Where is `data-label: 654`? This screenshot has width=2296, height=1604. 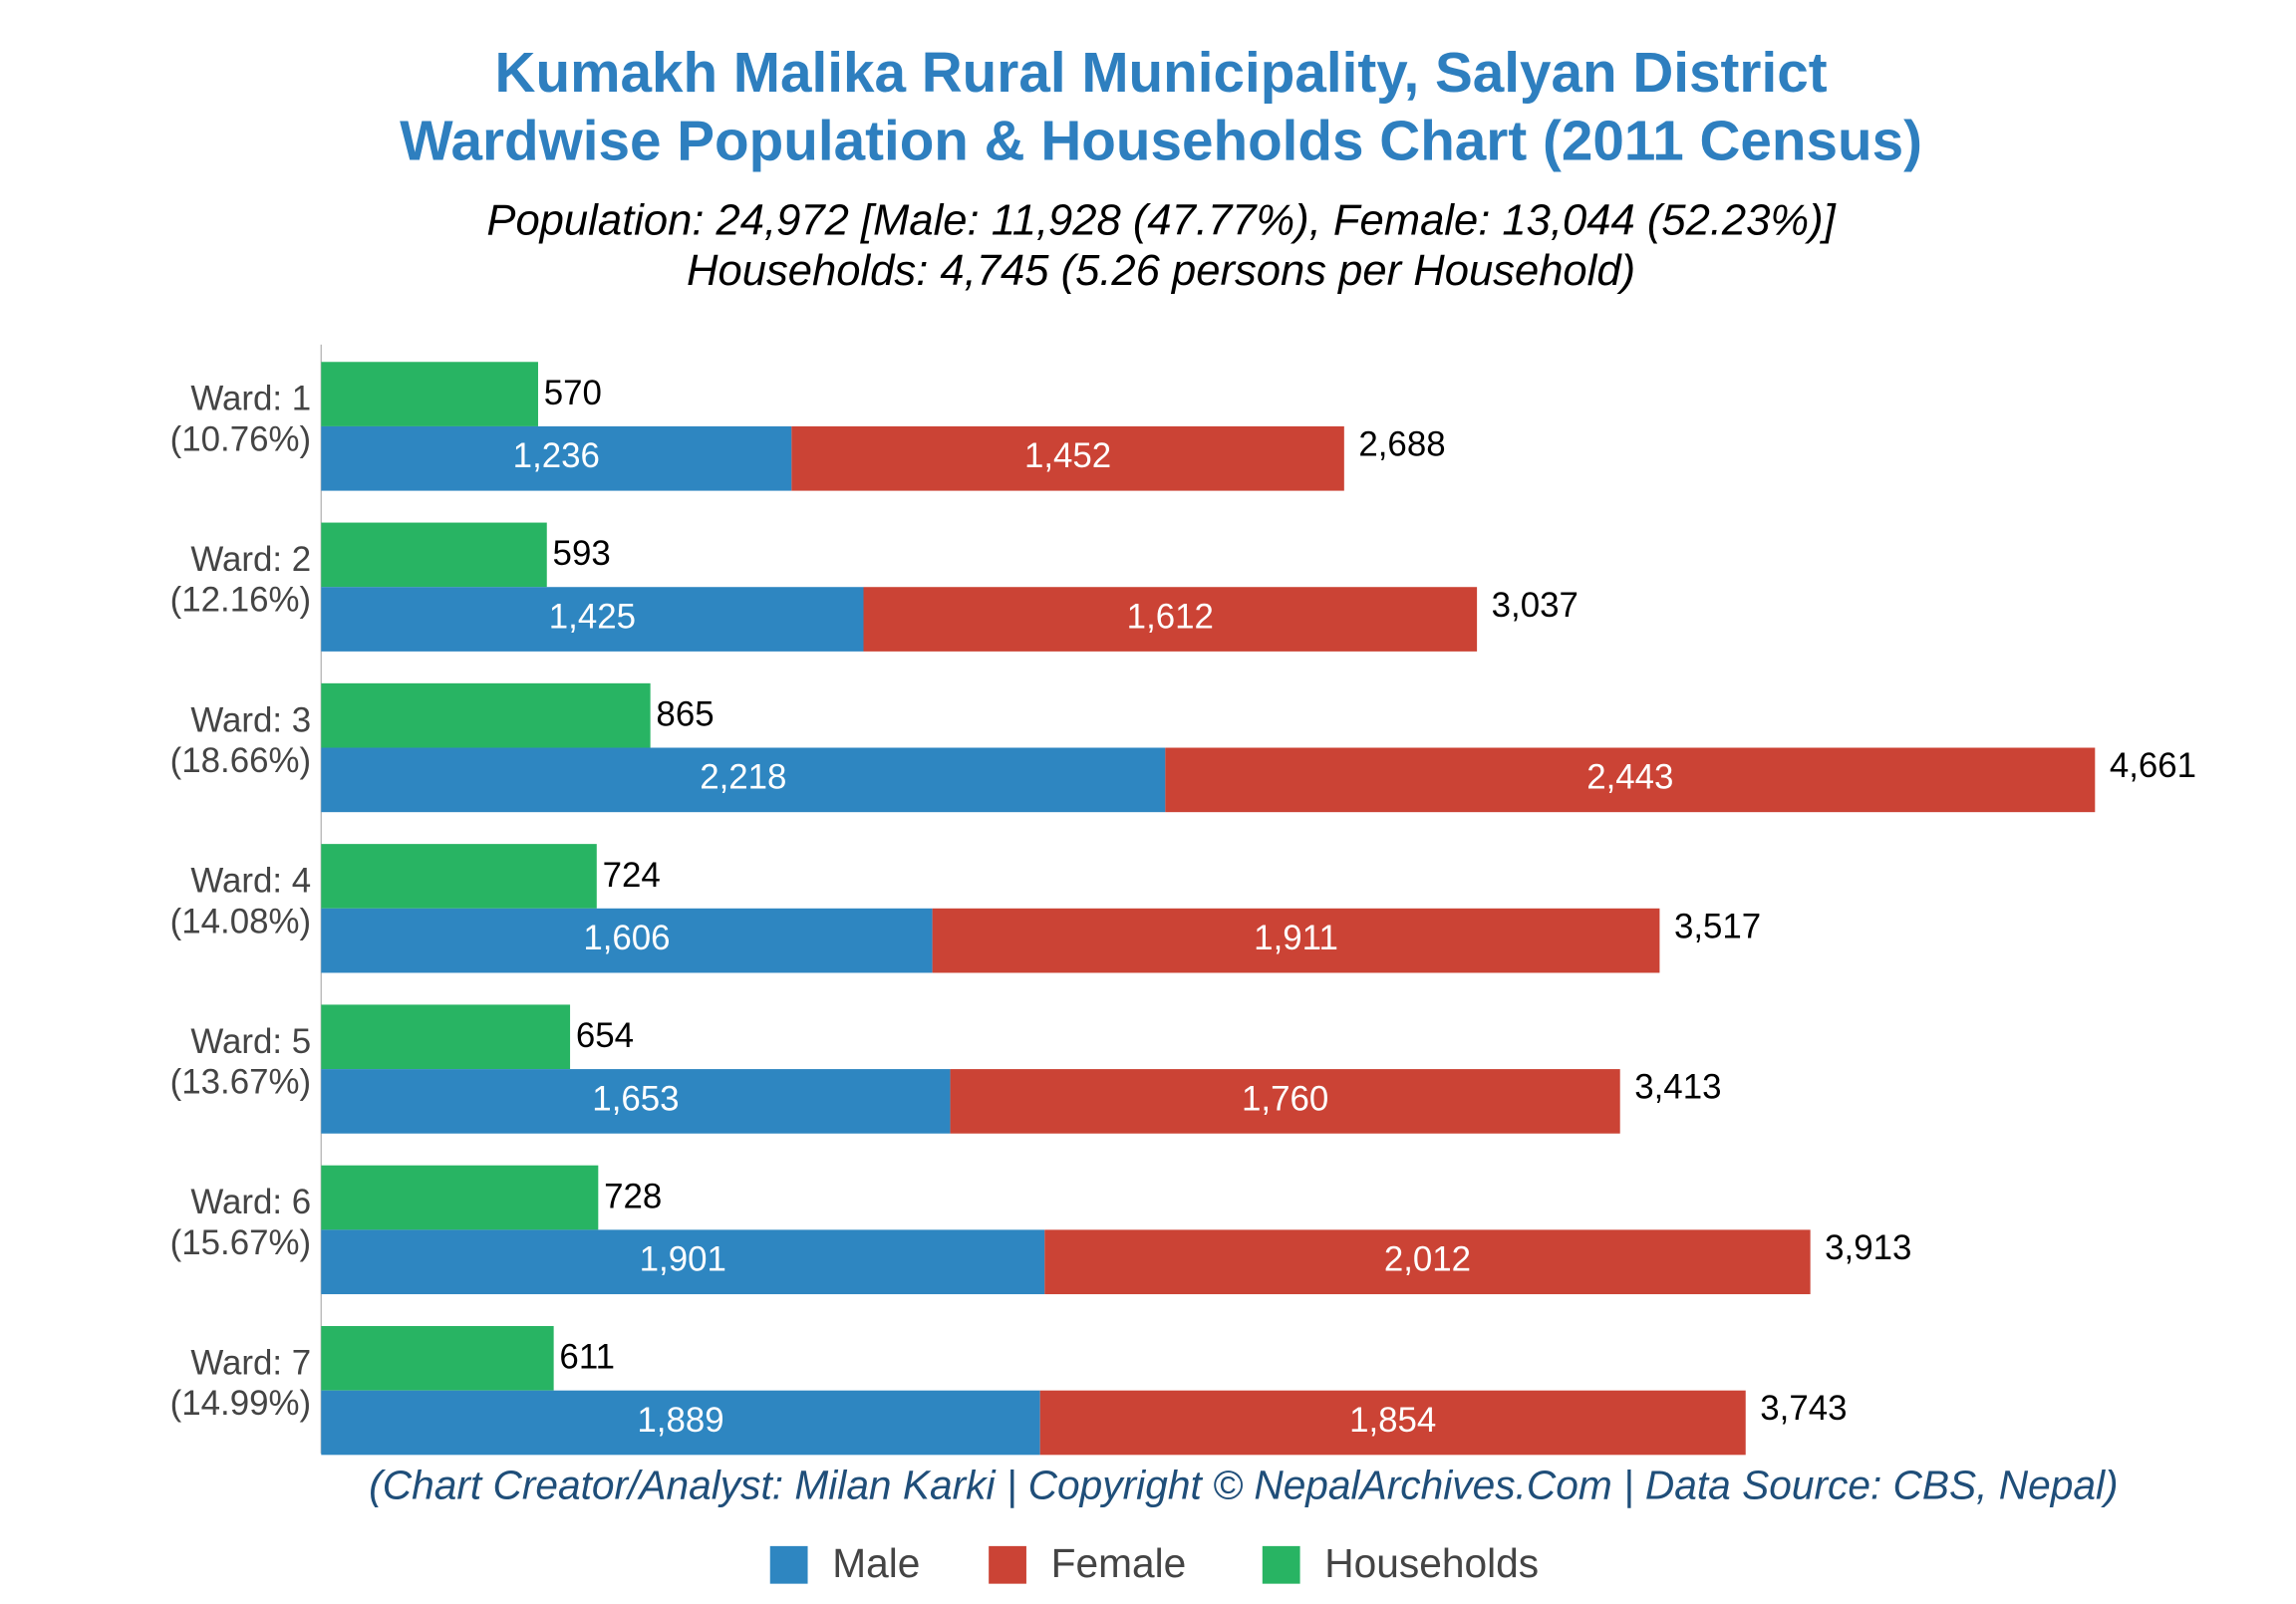 data-label: 654 is located at coordinates (605, 1035).